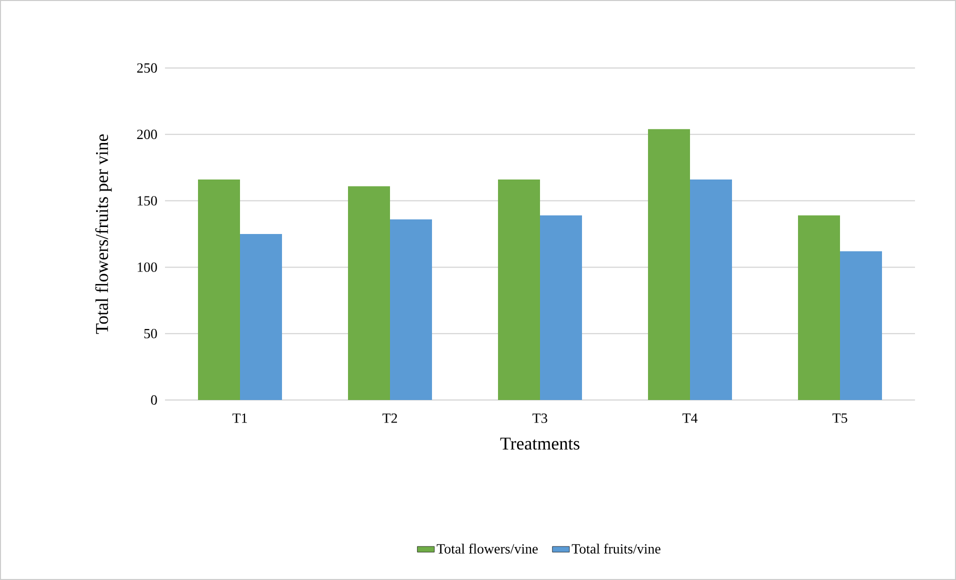 Image resolution: width=956 pixels, height=580 pixels. What do you see at coordinates (487, 549) in the screenshot?
I see `legend-label: Total flowers/vine` at bounding box center [487, 549].